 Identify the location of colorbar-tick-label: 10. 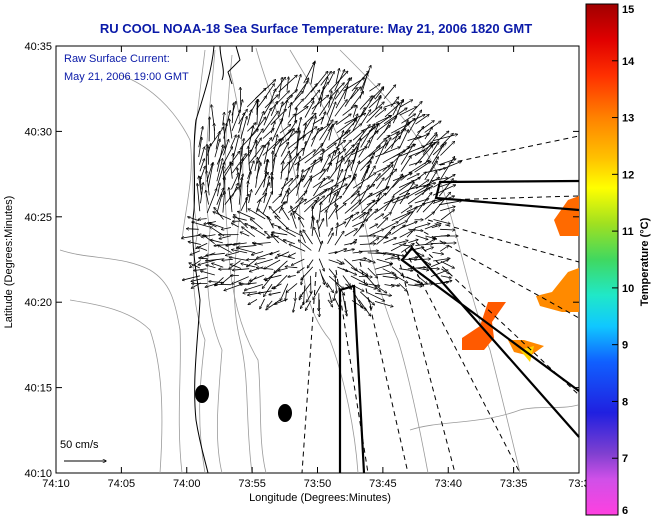
(628, 289).